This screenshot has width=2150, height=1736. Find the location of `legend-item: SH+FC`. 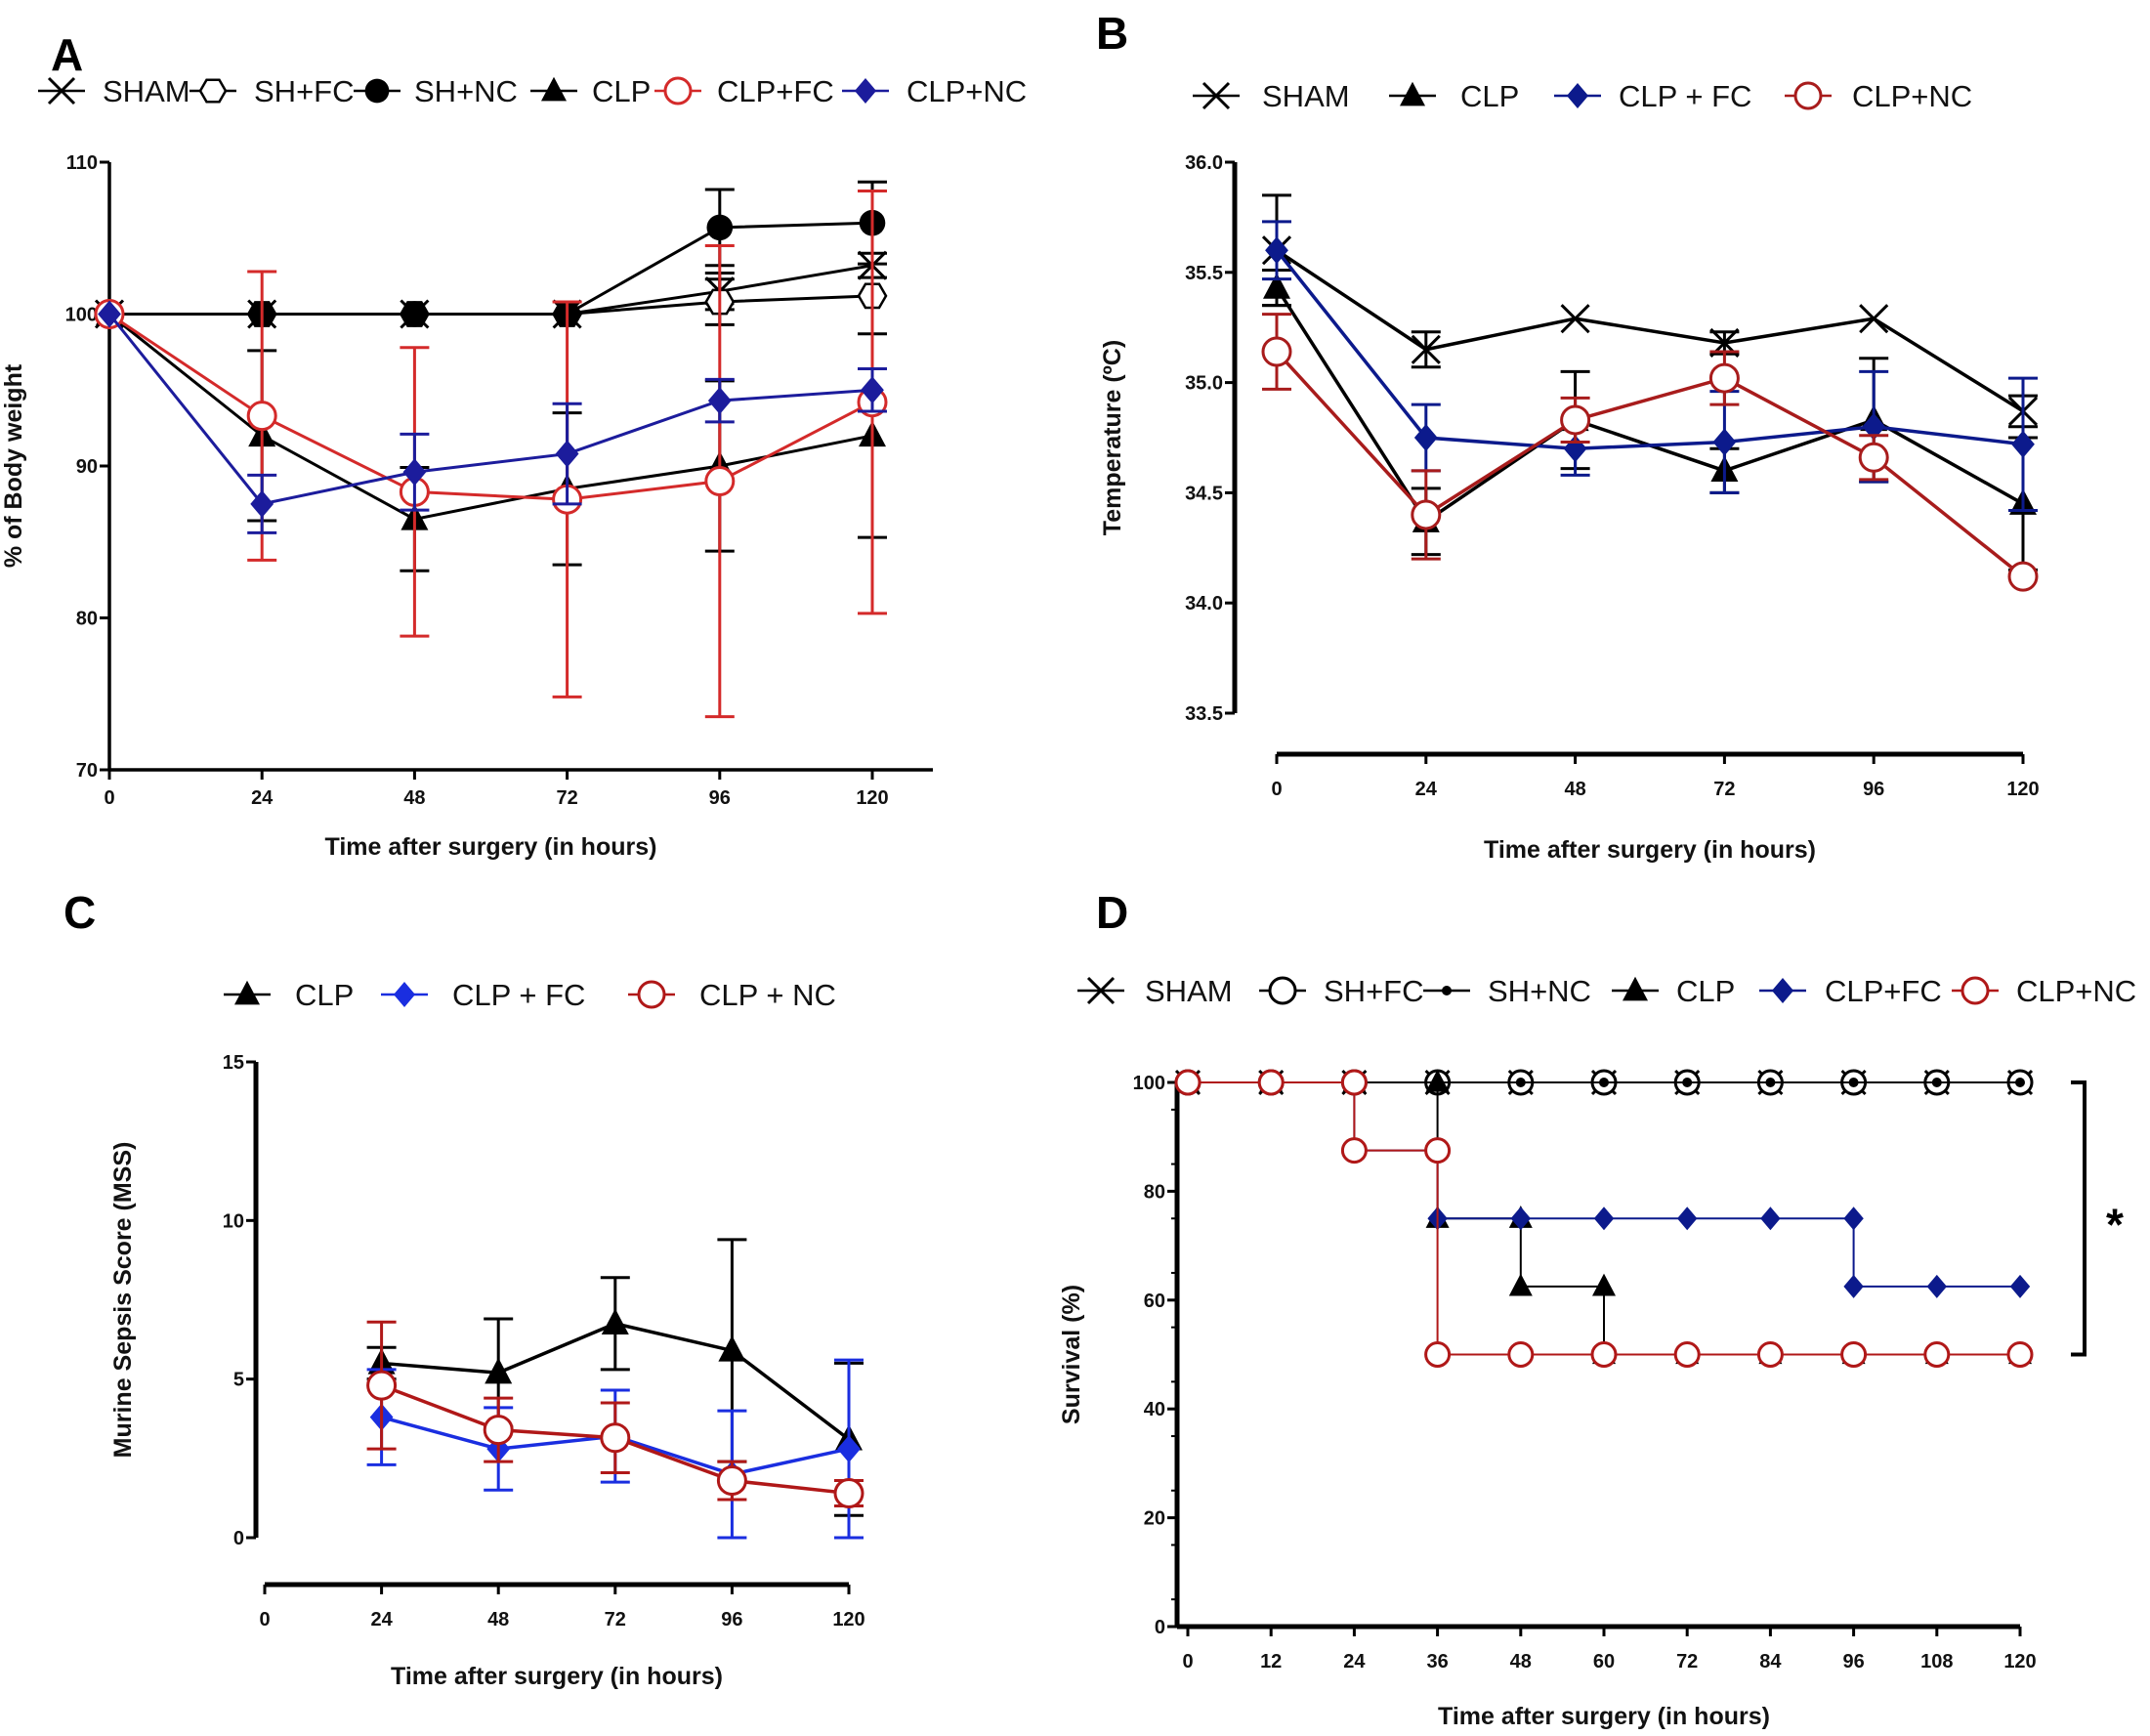

legend-item: SH+FC is located at coordinates (272, 91).